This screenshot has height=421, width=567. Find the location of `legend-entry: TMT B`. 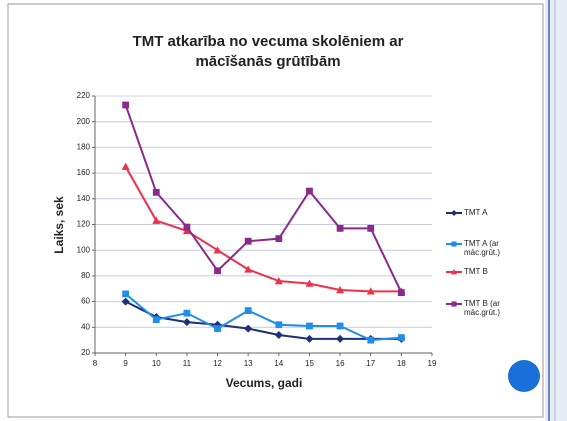

legend-entry: TMT B is located at coordinates (476, 271).